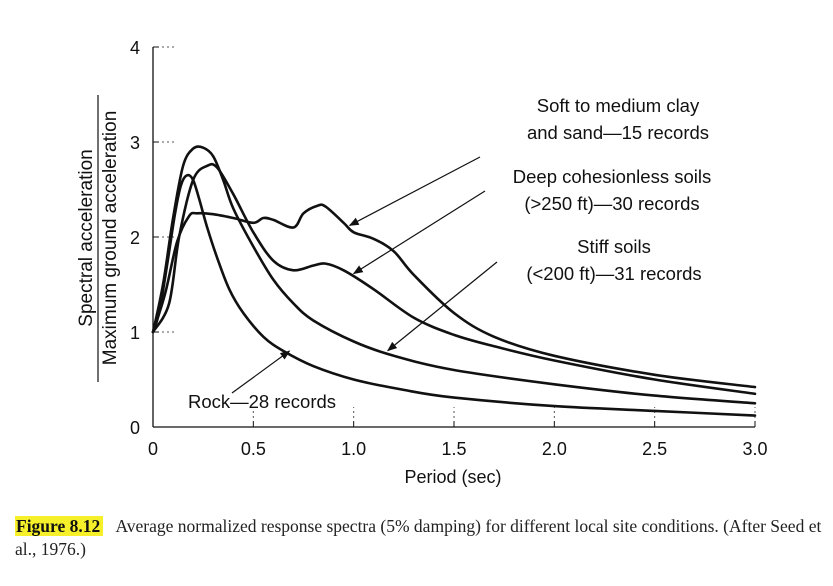 The height and width of the screenshot is (586, 833). Describe the element at coordinates (554, 449) in the screenshot. I see `x-tick-label: 2.0` at that location.